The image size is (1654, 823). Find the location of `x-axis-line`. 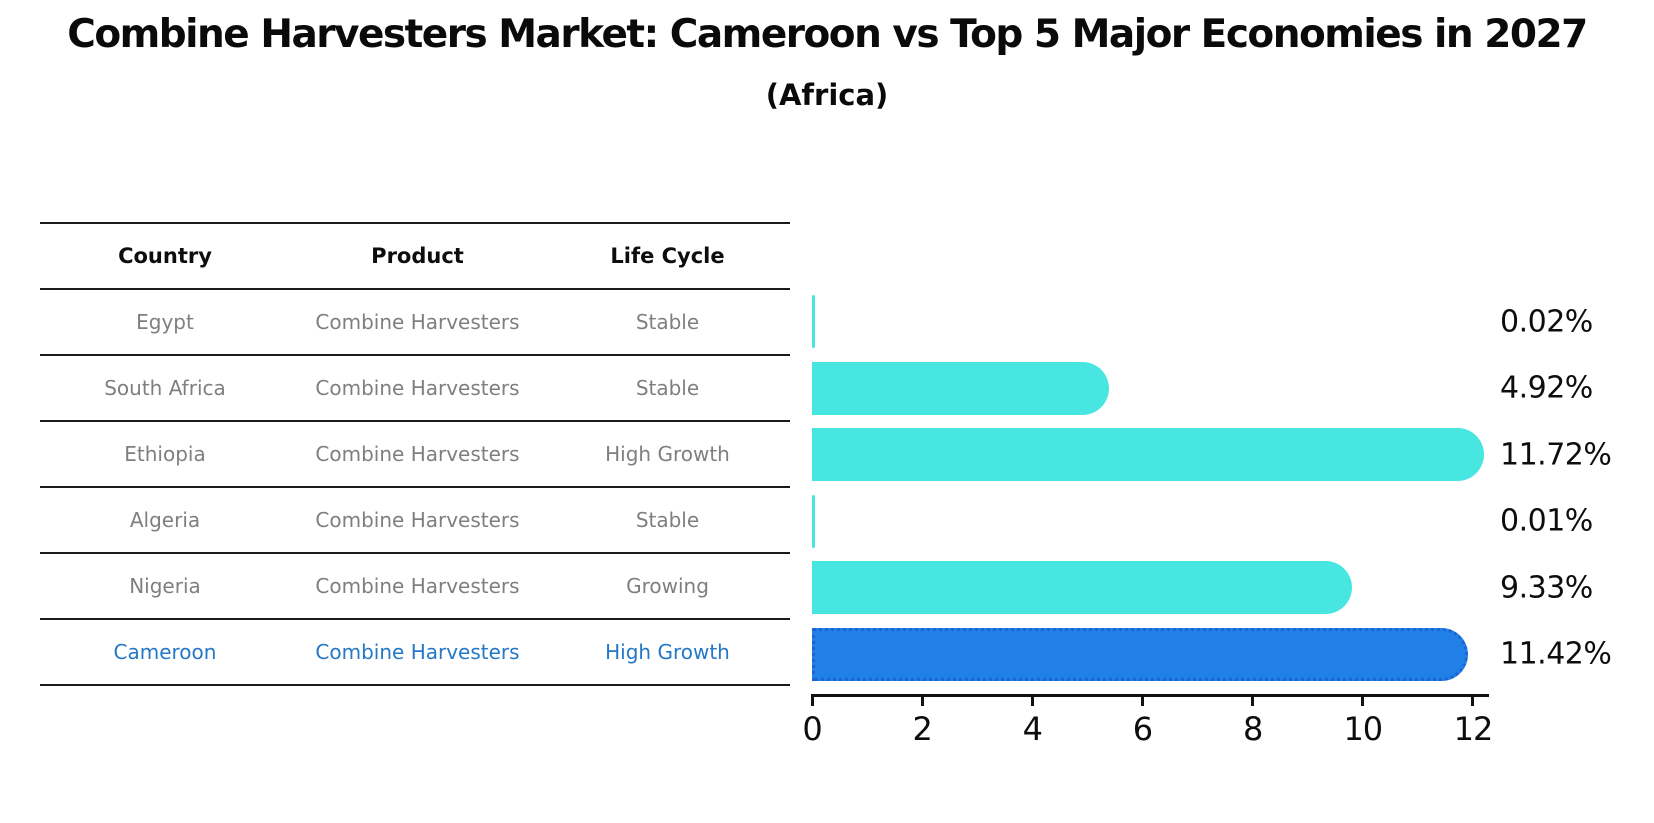

x-axis-line is located at coordinates (1150, 695).